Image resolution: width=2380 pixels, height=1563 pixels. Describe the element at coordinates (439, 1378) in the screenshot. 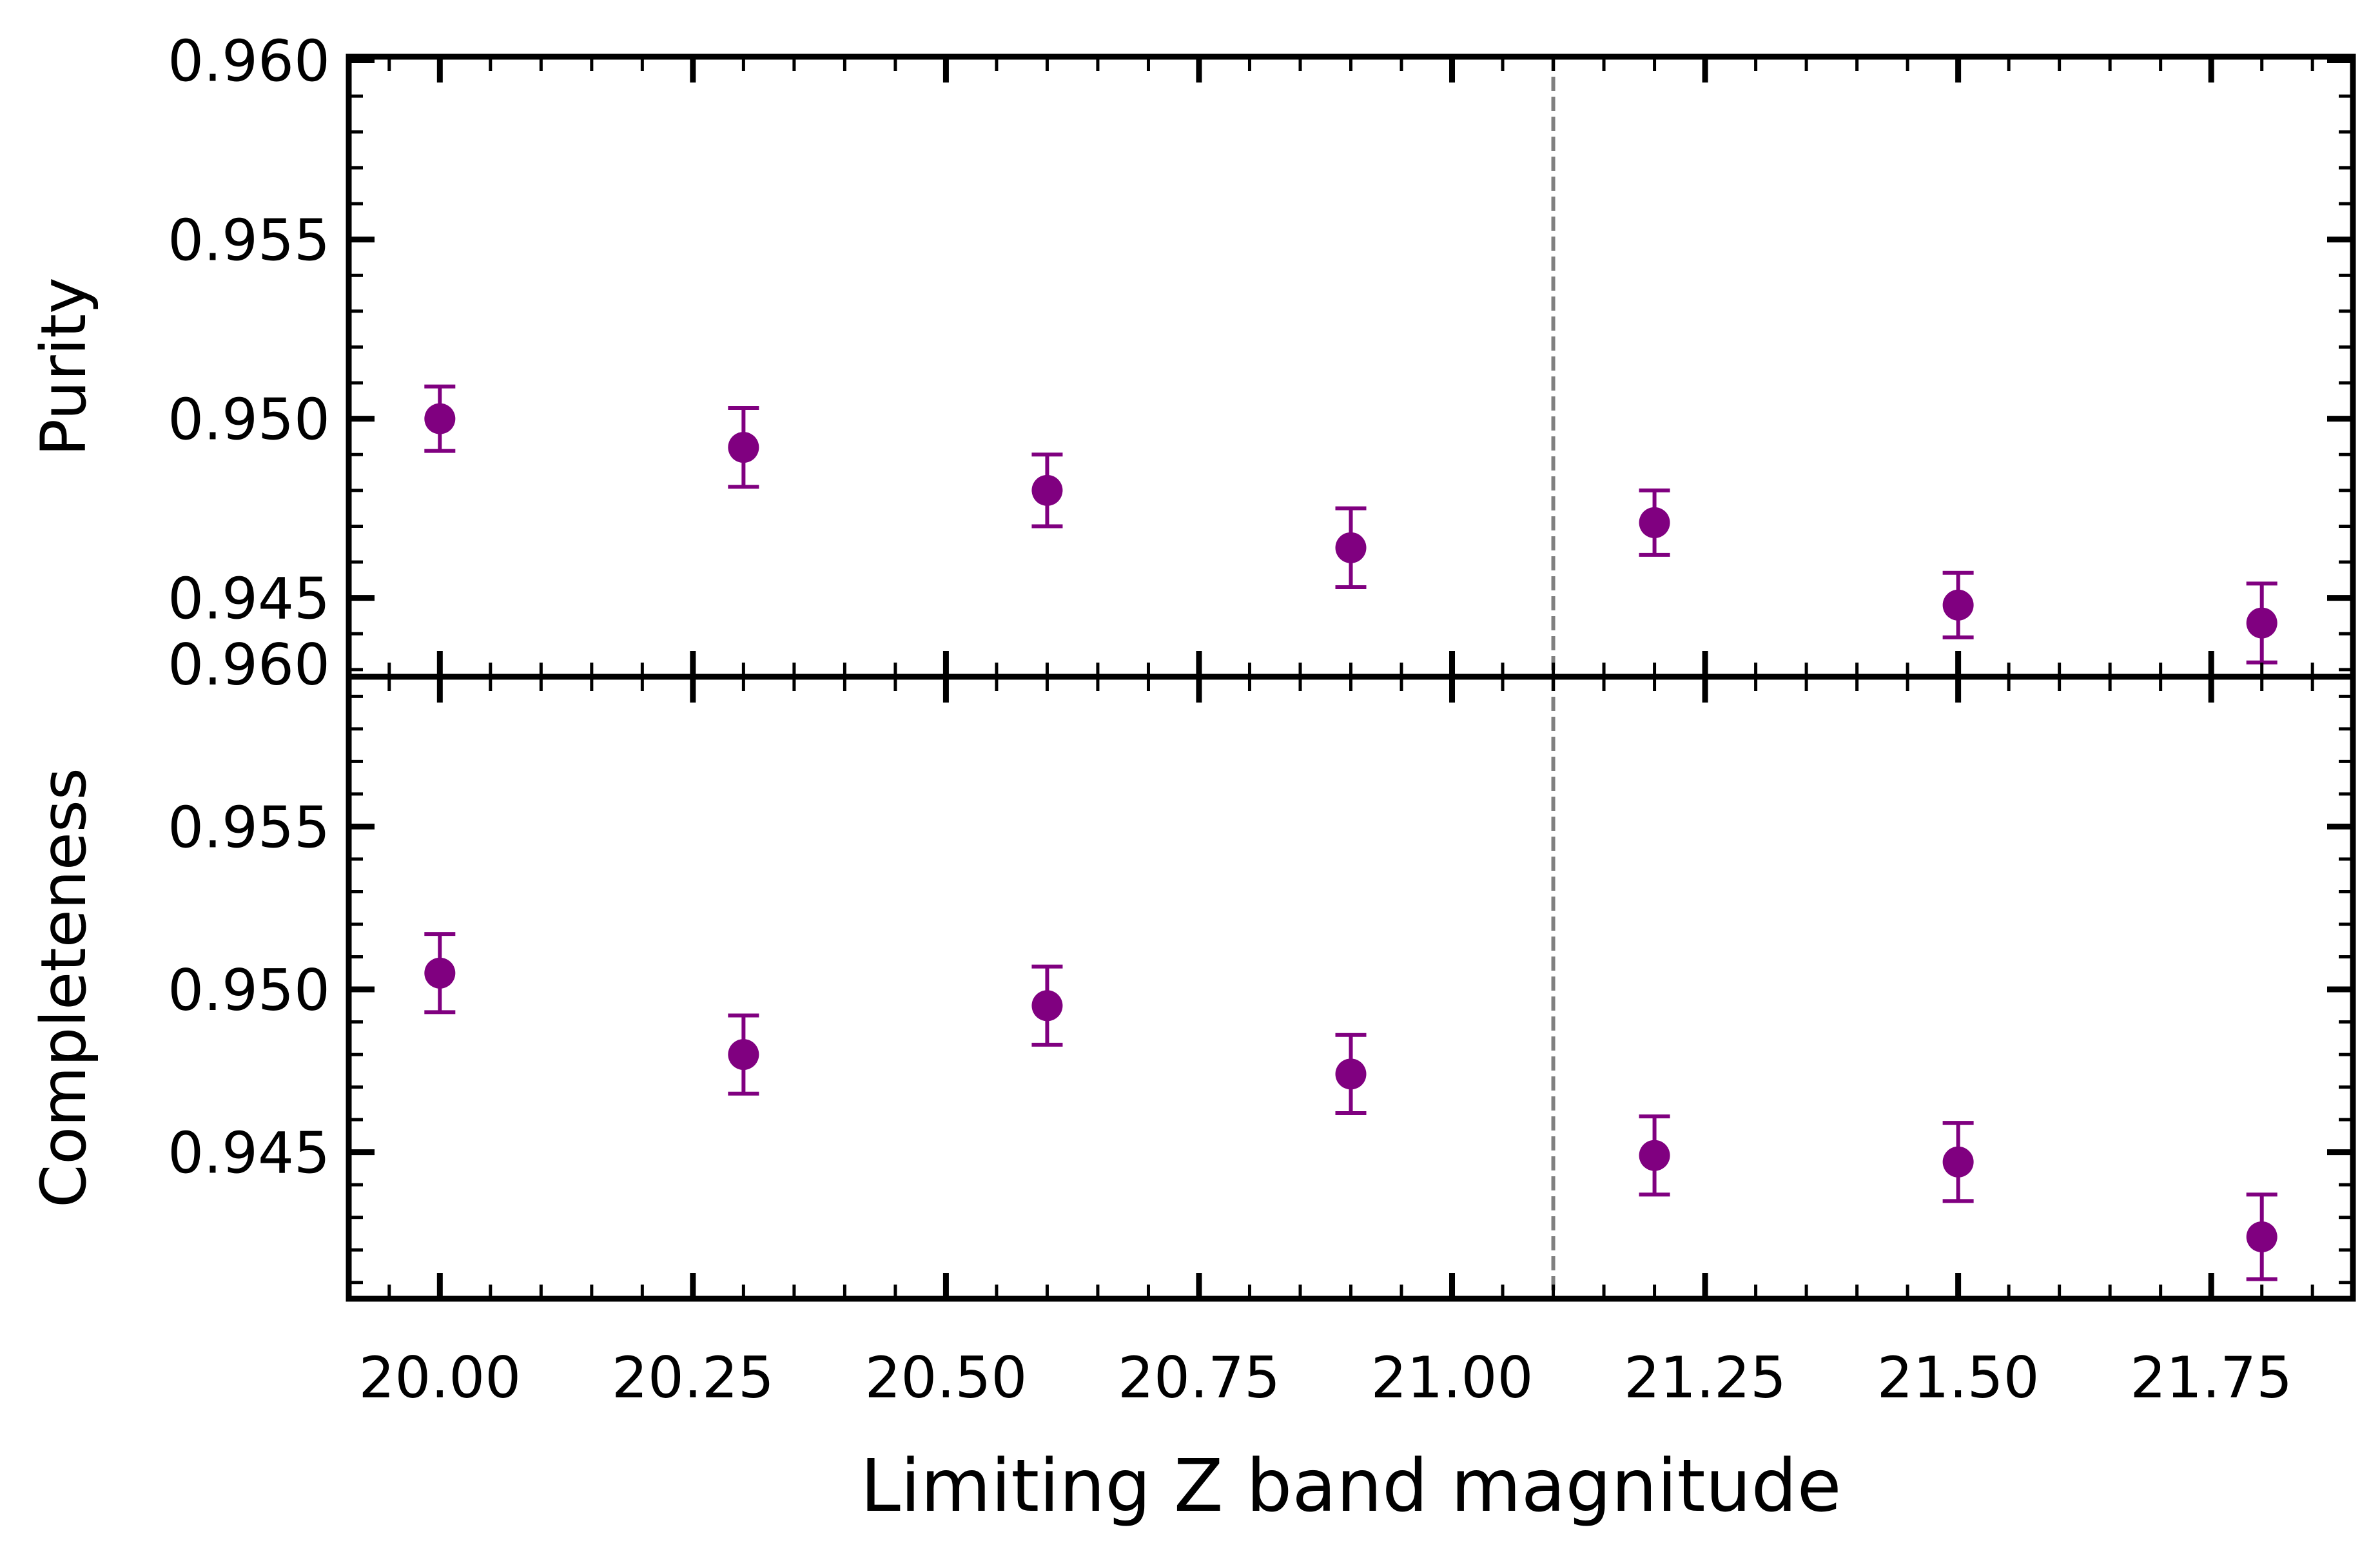

I see `bottom-x-tick-label: 20.00` at that location.